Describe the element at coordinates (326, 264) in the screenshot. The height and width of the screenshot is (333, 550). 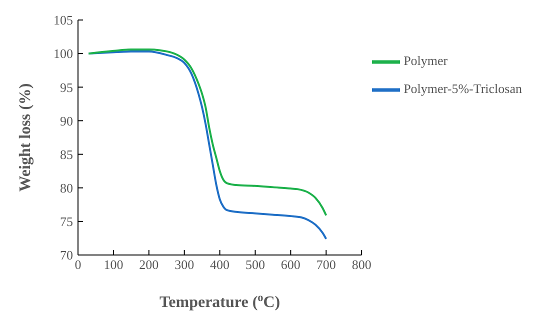
I see `x-tick-label: 700` at that location.